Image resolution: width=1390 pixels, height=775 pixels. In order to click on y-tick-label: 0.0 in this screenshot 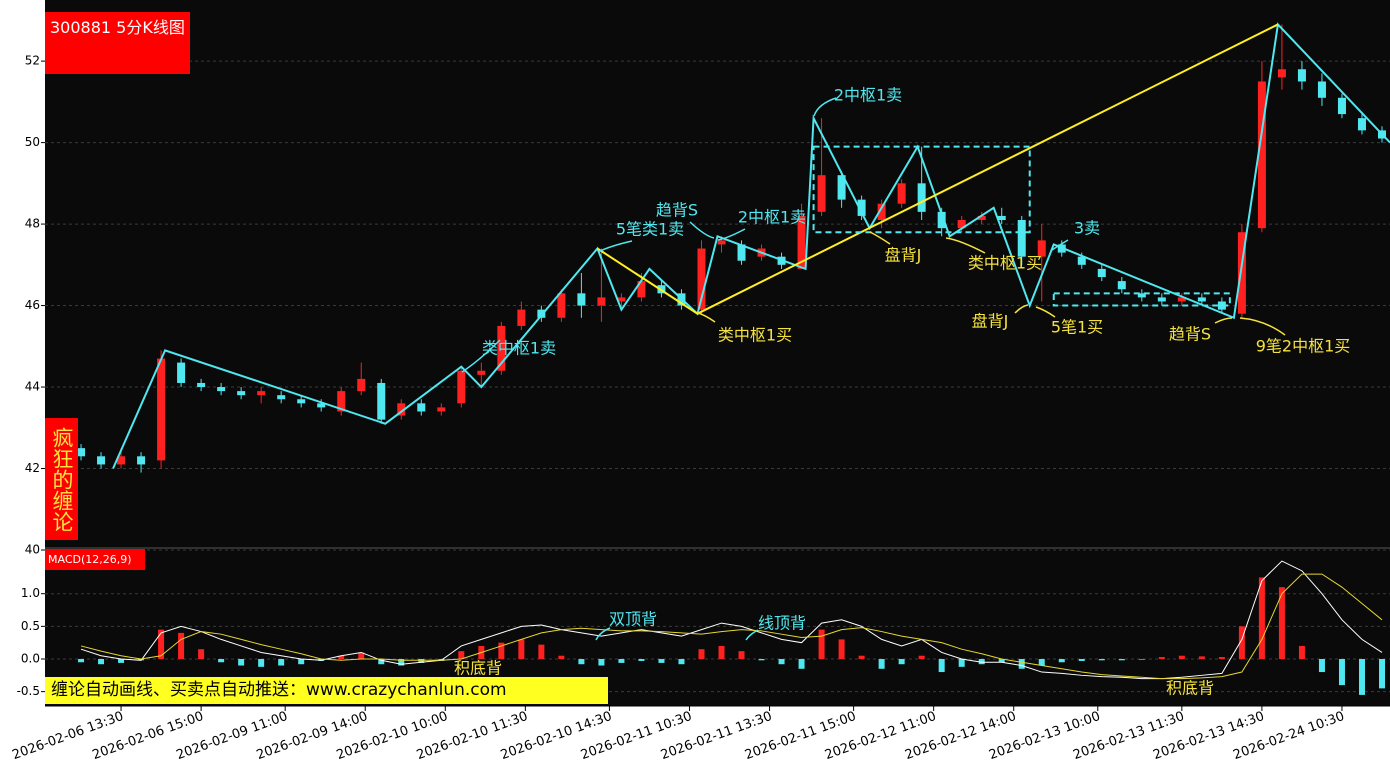, I will do `click(30, 658)`.